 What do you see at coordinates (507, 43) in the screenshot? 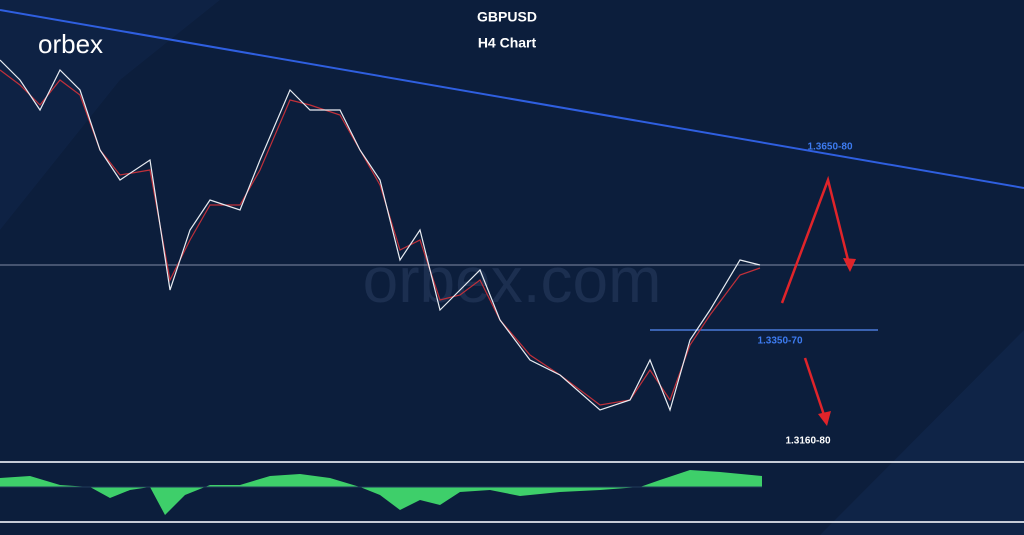
I see `chart-subtitle: H4 Chart` at bounding box center [507, 43].